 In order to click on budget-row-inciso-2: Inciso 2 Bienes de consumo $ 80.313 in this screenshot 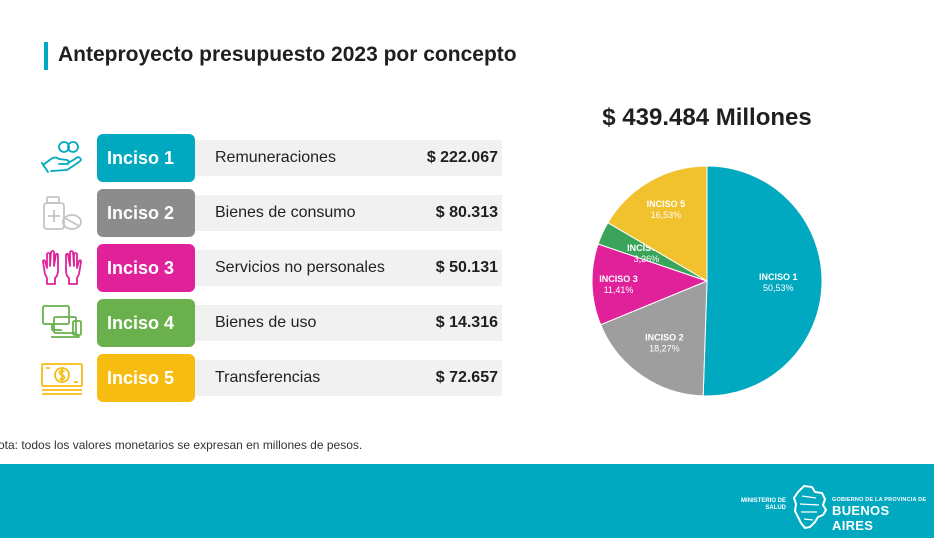, I will do `click(271, 213)`.